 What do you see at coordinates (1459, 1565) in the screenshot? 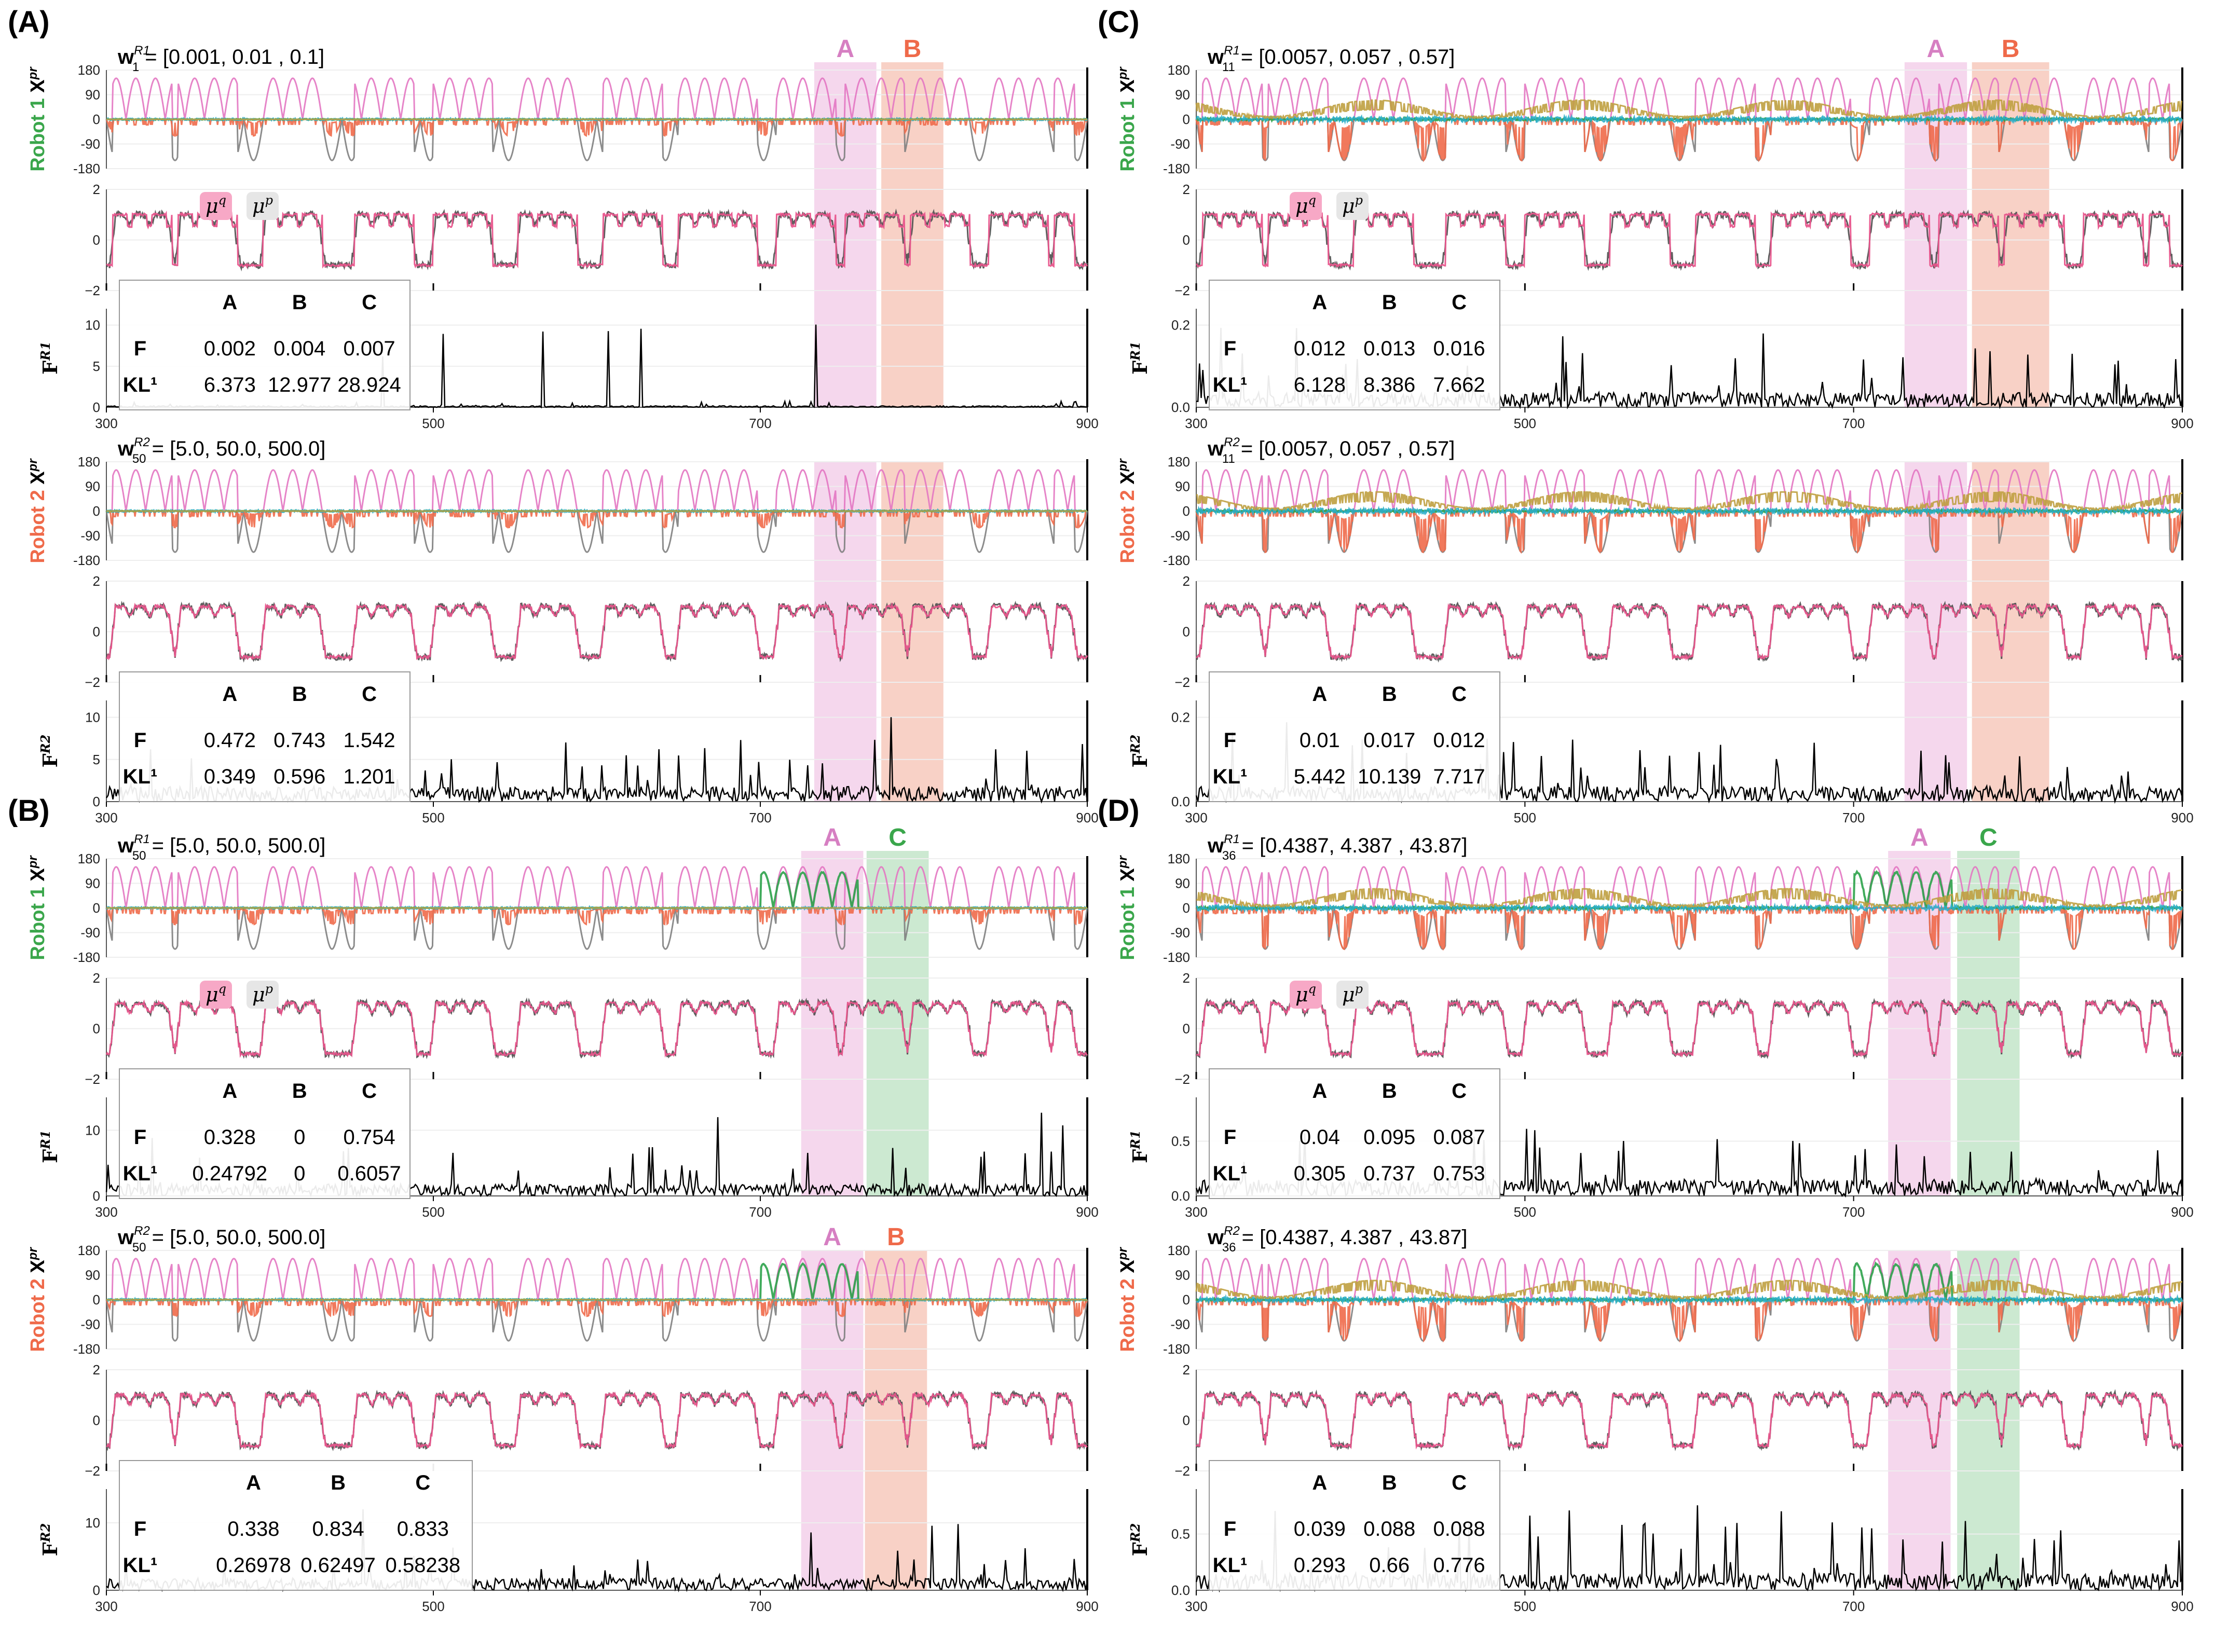
I see `table-cell-kl: 0.776` at bounding box center [1459, 1565].